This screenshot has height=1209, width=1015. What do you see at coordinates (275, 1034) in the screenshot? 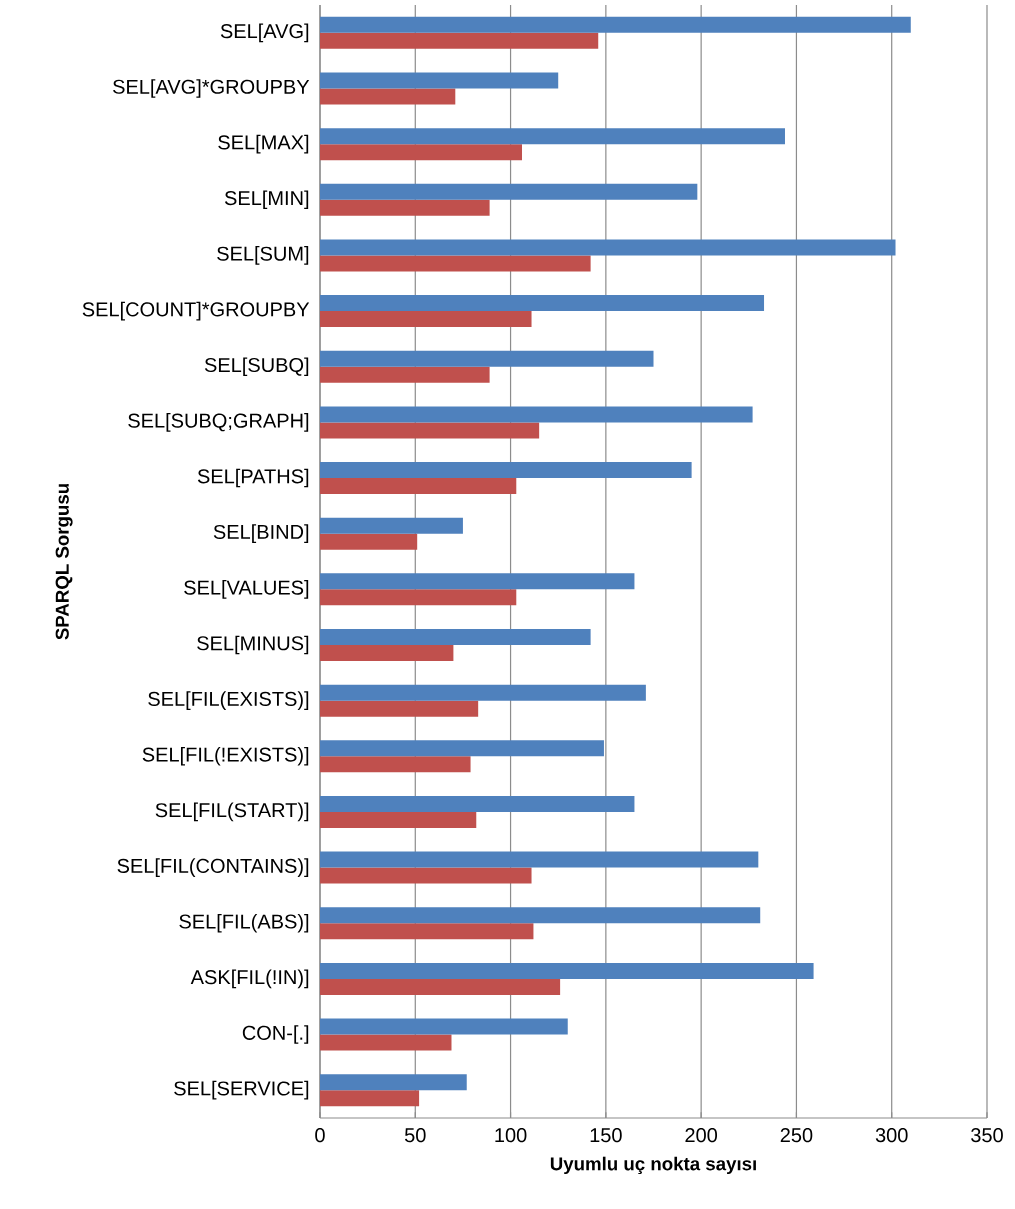
I see `y-tick-label: CON-[.]` at bounding box center [275, 1034].